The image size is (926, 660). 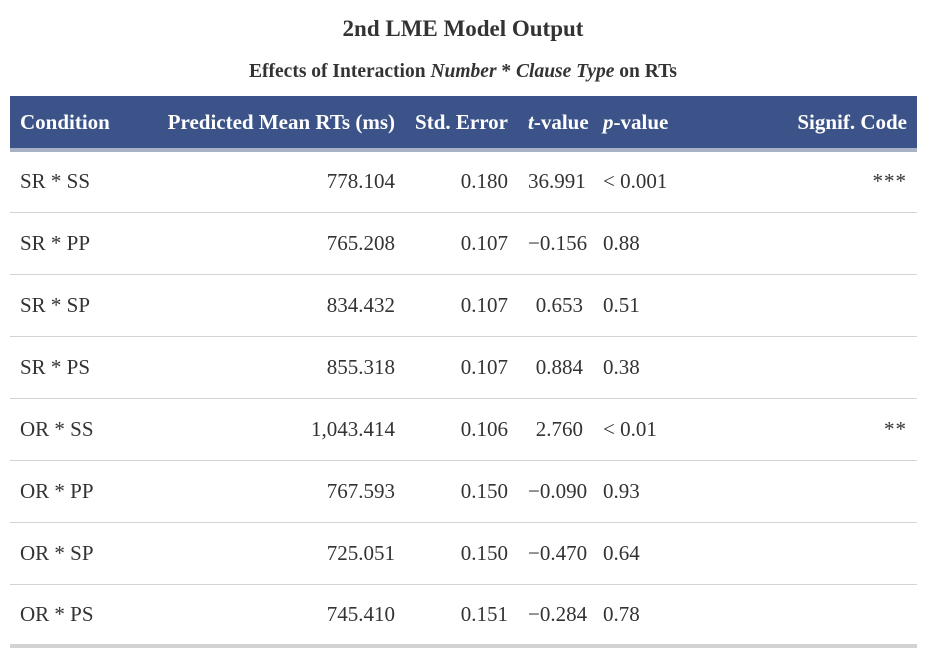 I want to click on cell-condition: SR * PS, so click(x=72, y=367).